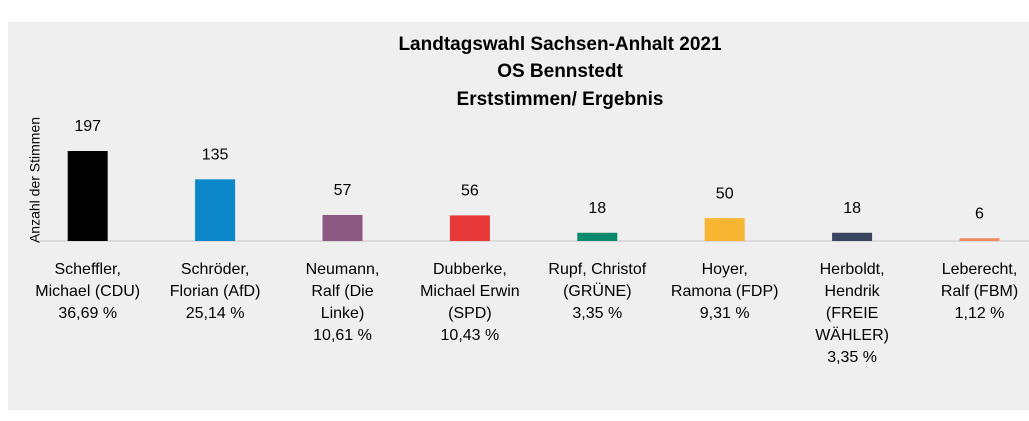 This screenshot has height=421, width=1029. What do you see at coordinates (470, 191) in the screenshot?
I see `value-label: 56` at bounding box center [470, 191].